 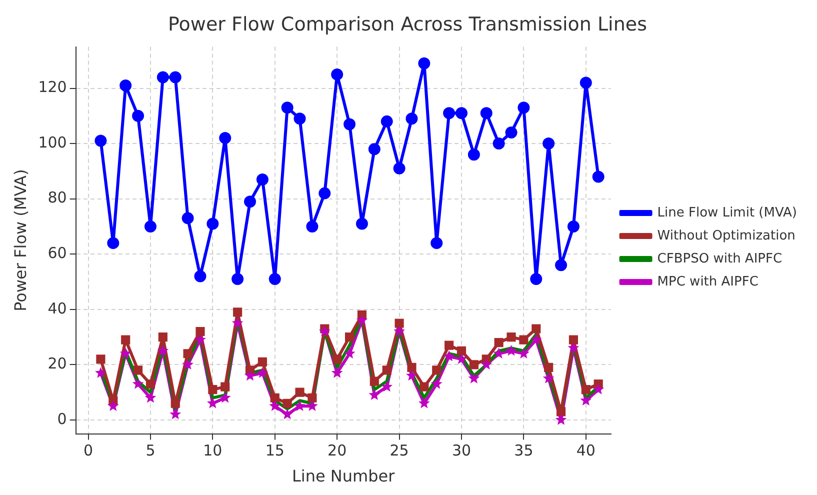 What do you see at coordinates (344, 476) in the screenshot?
I see `x-axis-title: Line Number` at bounding box center [344, 476].